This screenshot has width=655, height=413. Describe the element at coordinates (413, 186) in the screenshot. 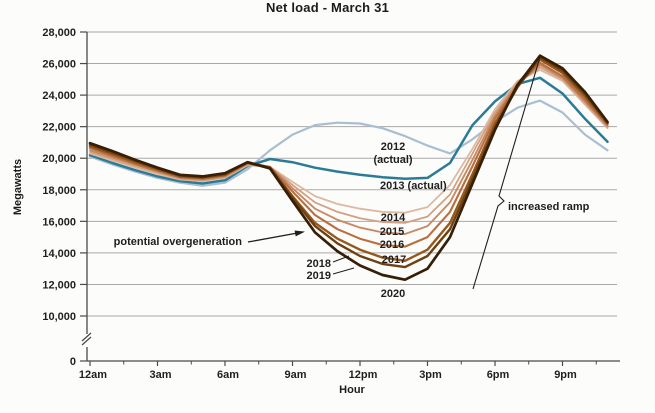

I see `series-label-2013actual: 2013 (actual)` at that location.